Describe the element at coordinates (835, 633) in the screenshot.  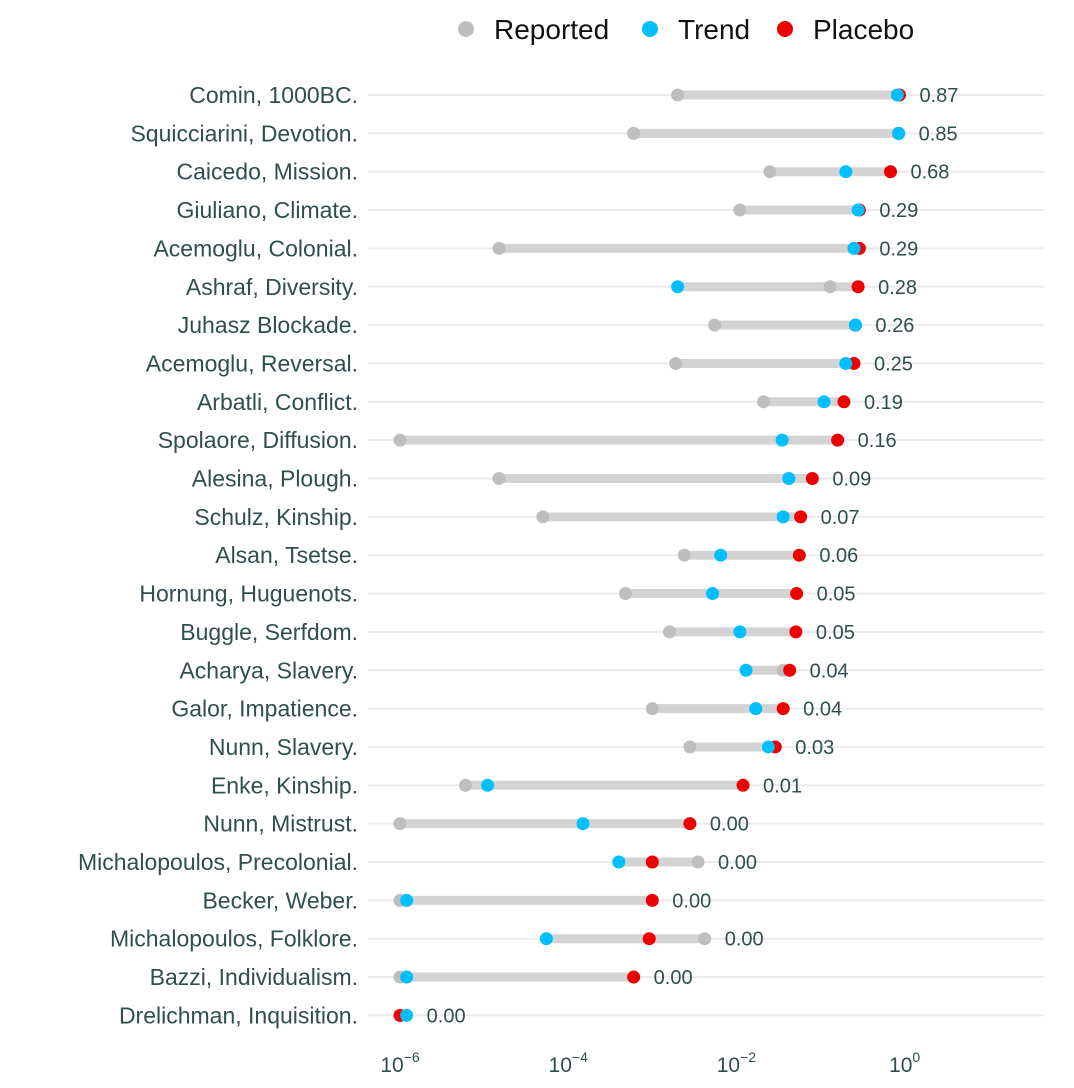
I see `value-label: 0.05` at that location.